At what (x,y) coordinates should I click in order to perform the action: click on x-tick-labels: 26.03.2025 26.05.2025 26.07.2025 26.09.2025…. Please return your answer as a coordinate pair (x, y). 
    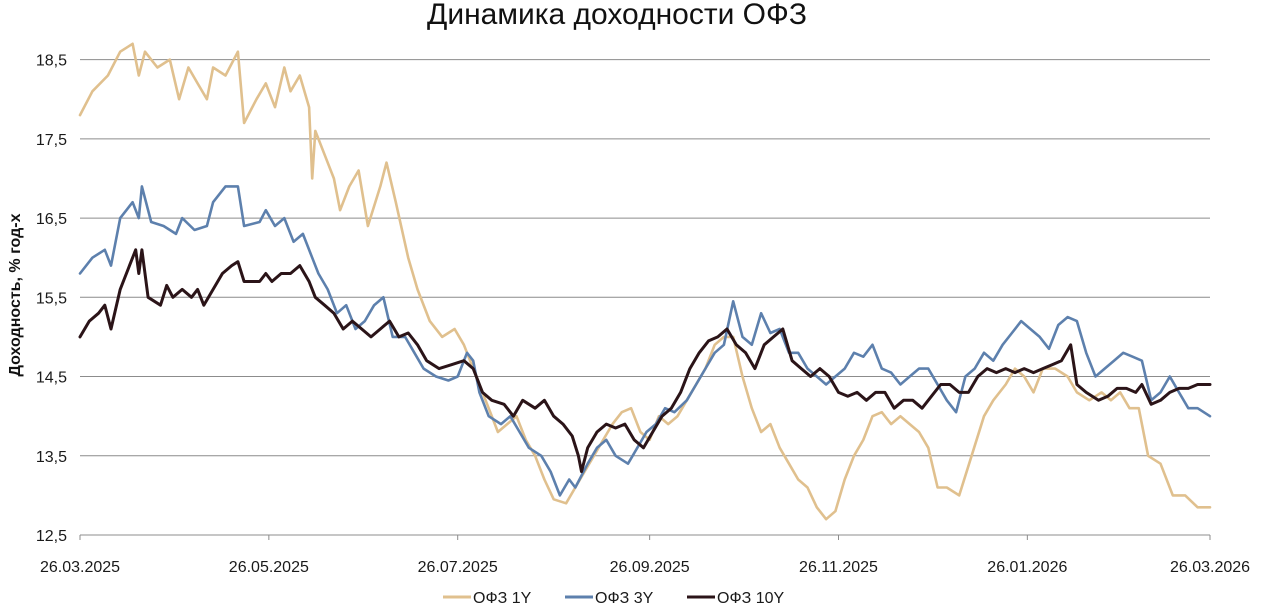
    Looking at the image, I should click on (645, 567).